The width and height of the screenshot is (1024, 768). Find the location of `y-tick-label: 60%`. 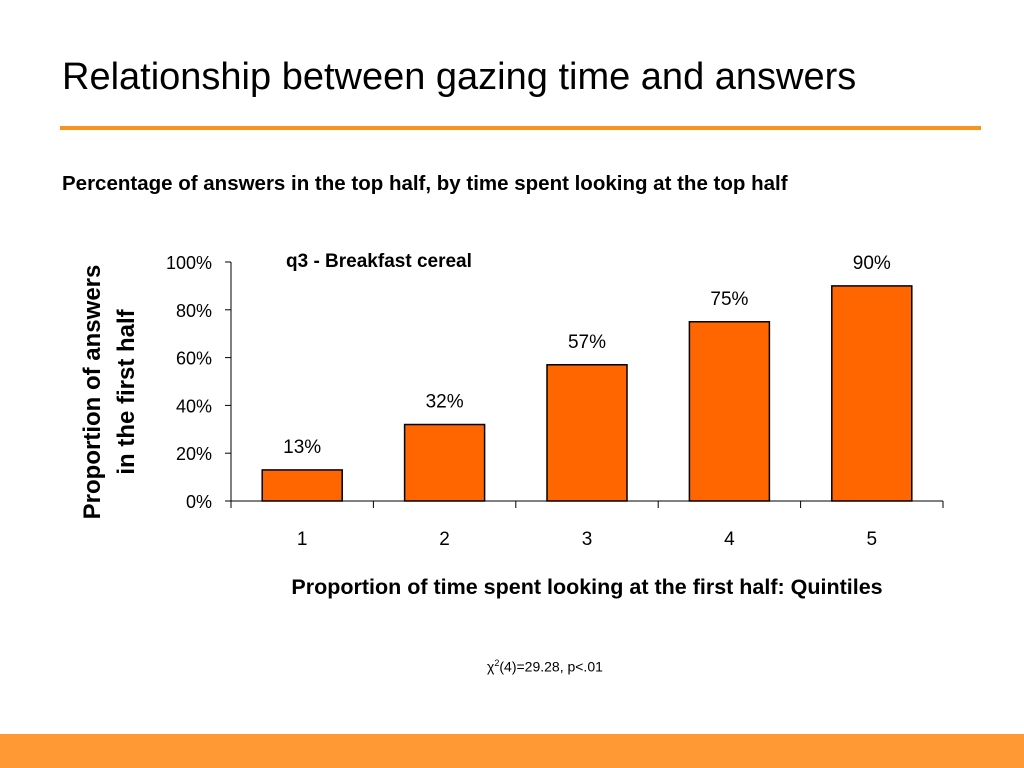

y-tick-label: 60% is located at coordinates (194, 359).